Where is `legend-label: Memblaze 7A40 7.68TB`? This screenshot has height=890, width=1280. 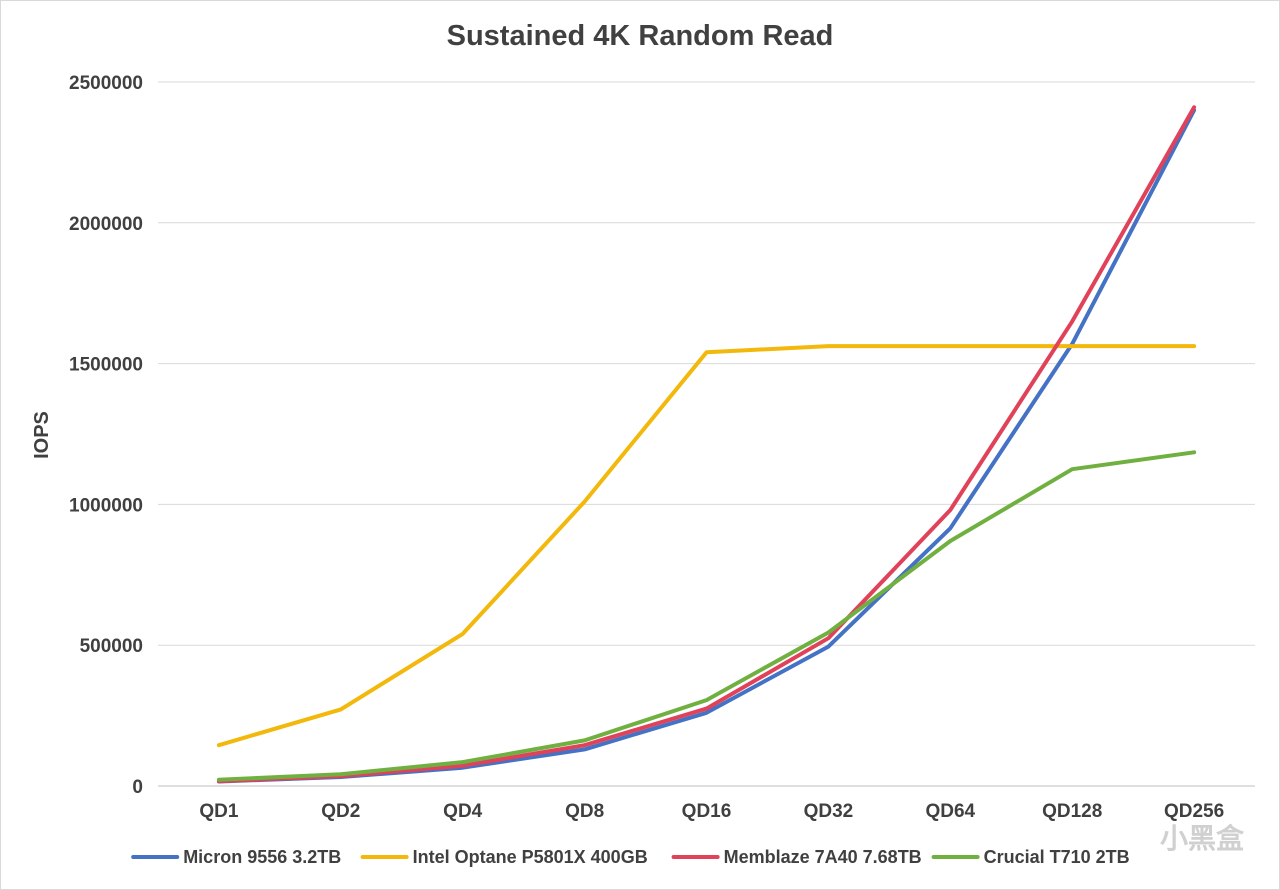 legend-label: Memblaze 7A40 7.68TB is located at coordinates (823, 857).